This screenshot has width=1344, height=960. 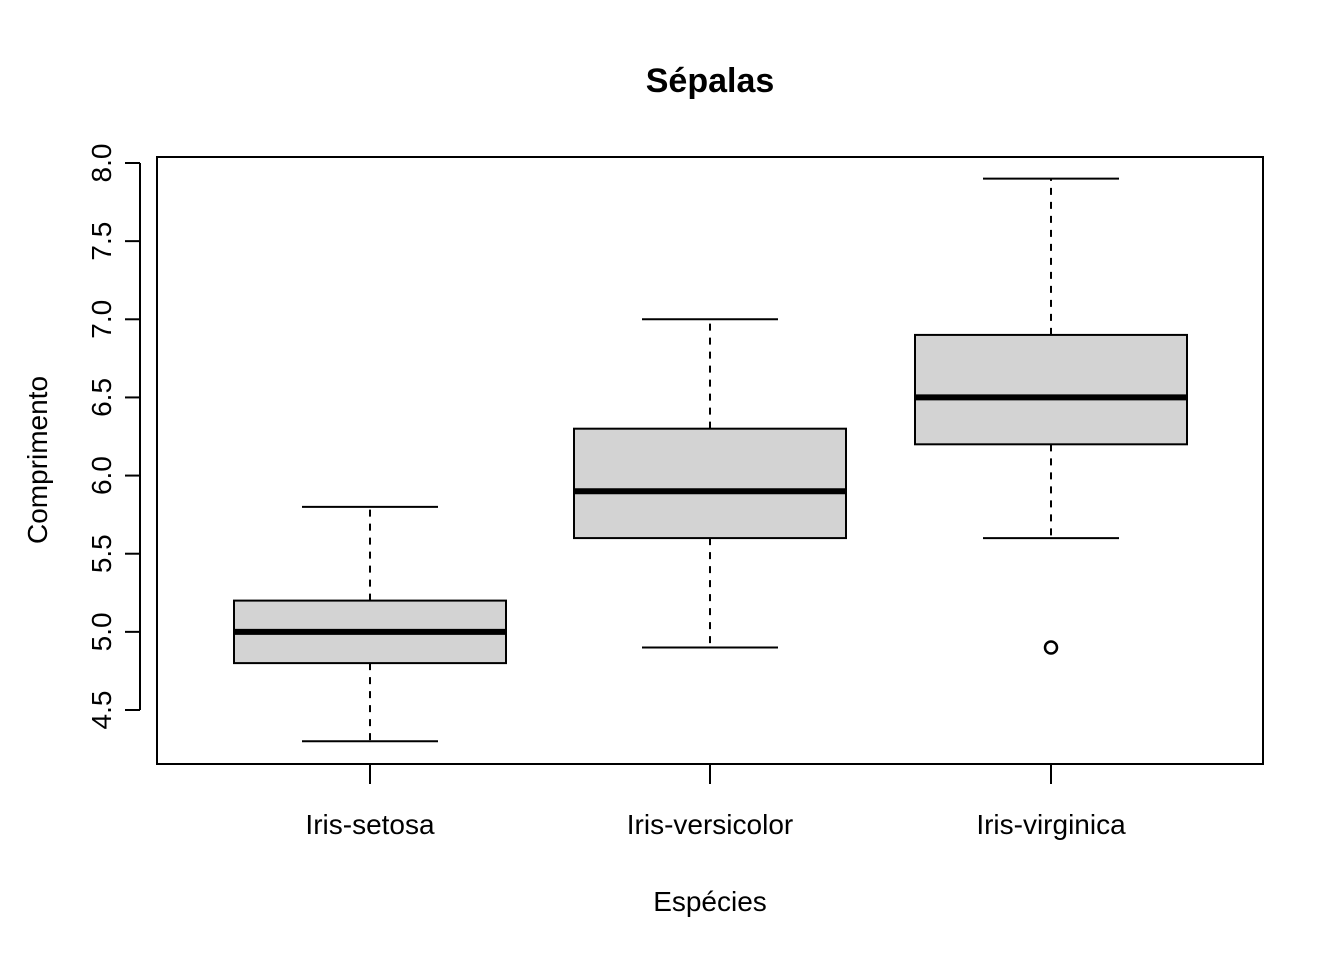 What do you see at coordinates (370, 624) in the screenshot?
I see `box-iris-setosa` at bounding box center [370, 624].